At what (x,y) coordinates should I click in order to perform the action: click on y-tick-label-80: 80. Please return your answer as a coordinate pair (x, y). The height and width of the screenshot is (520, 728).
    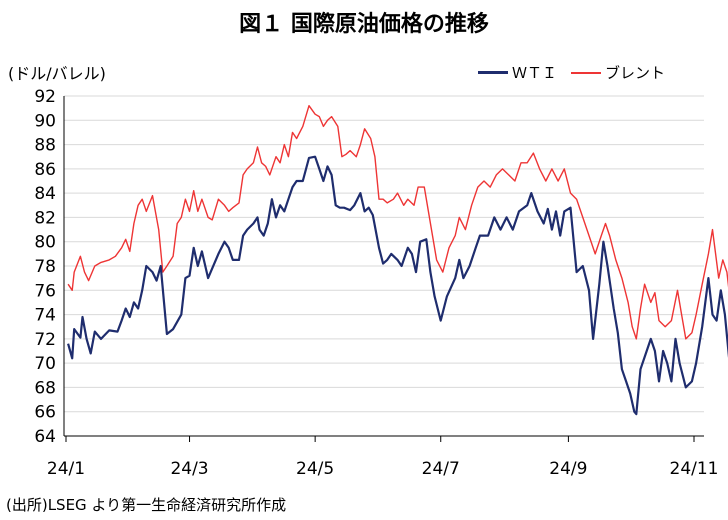
    Looking at the image, I should click on (45, 243).